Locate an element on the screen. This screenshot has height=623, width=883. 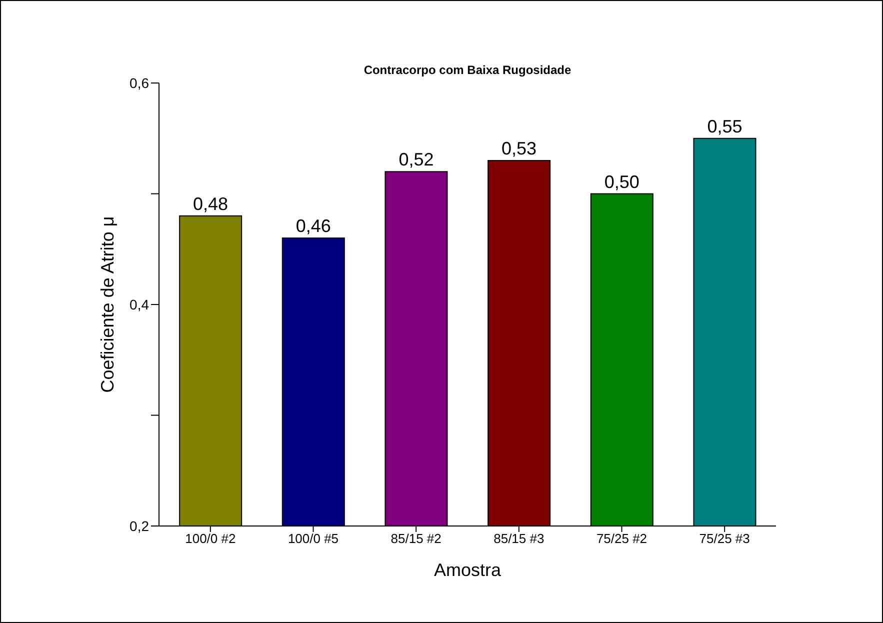
chart-title: Contracorpo com Baixa Rugosidade is located at coordinates (467, 70).